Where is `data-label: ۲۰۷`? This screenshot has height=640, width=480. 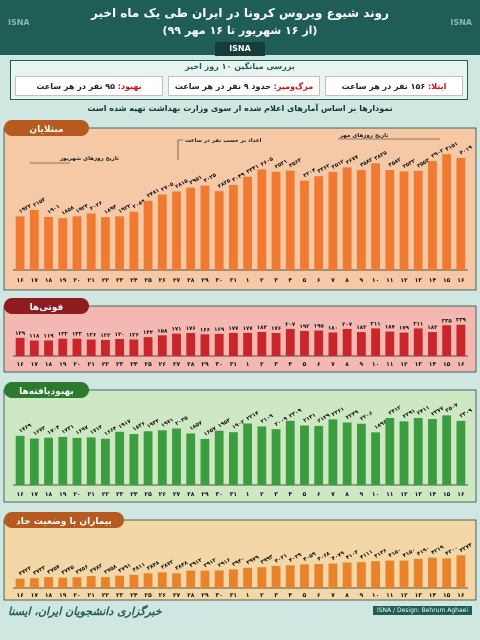 data-label: ۲۰۷ is located at coordinates (290, 325).